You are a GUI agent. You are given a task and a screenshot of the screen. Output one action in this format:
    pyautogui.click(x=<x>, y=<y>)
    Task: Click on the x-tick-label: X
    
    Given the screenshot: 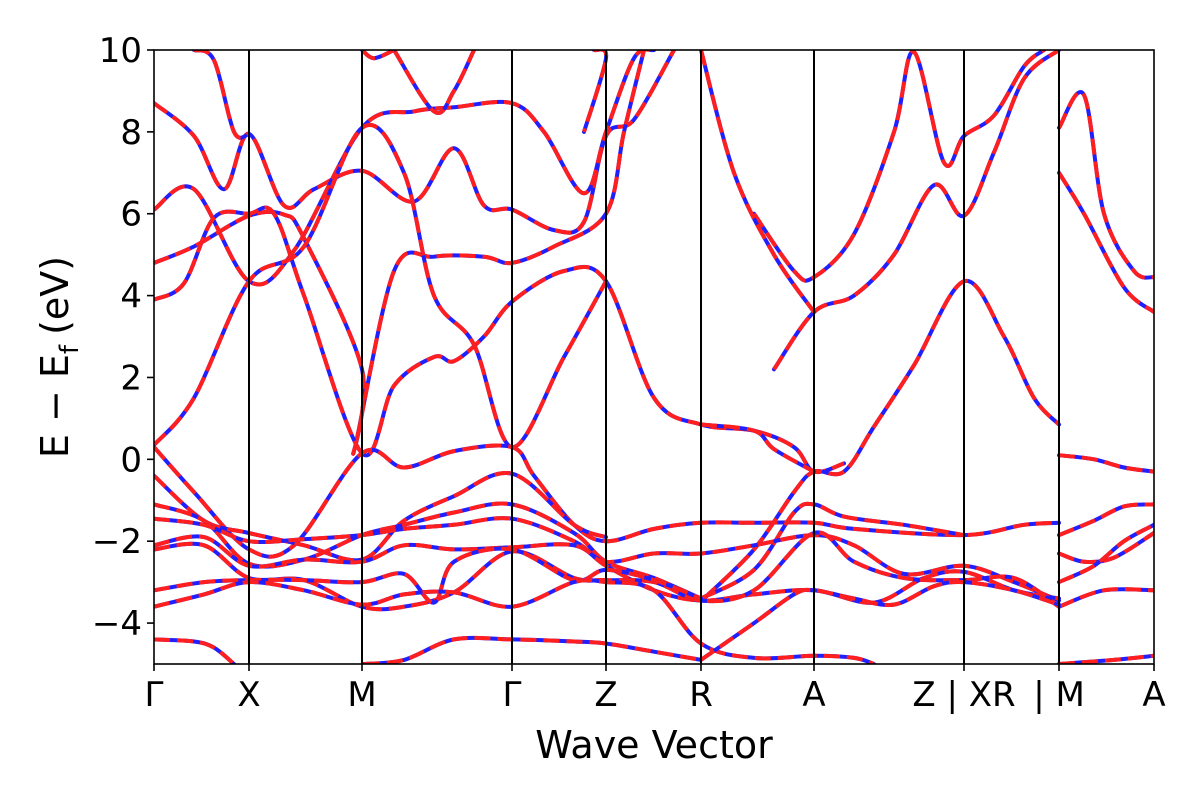 What is the action you would take?
    pyautogui.click(x=248, y=695)
    